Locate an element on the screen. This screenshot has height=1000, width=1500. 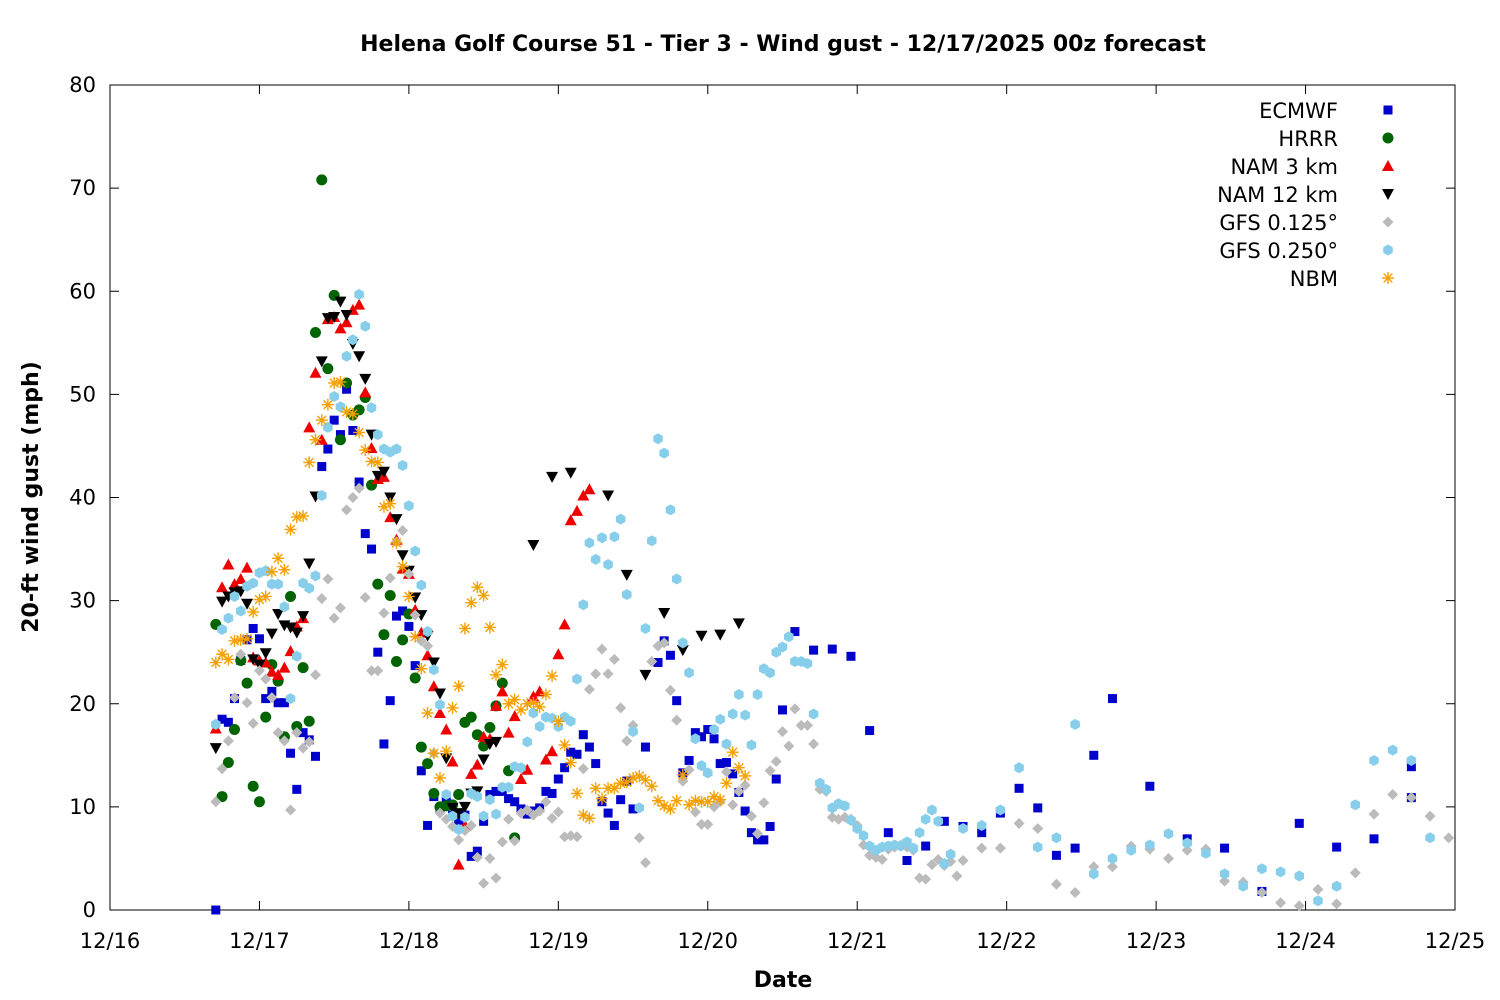
x-tick-label: 12/18 is located at coordinates (409, 941).